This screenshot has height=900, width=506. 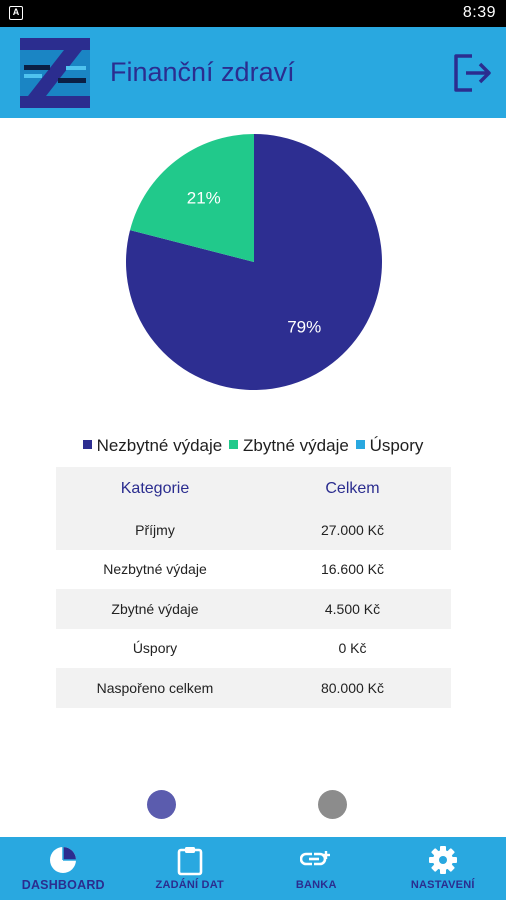 I want to click on table-row: Nezbytné výdaje 16.600 Kč, so click(x=253, y=570).